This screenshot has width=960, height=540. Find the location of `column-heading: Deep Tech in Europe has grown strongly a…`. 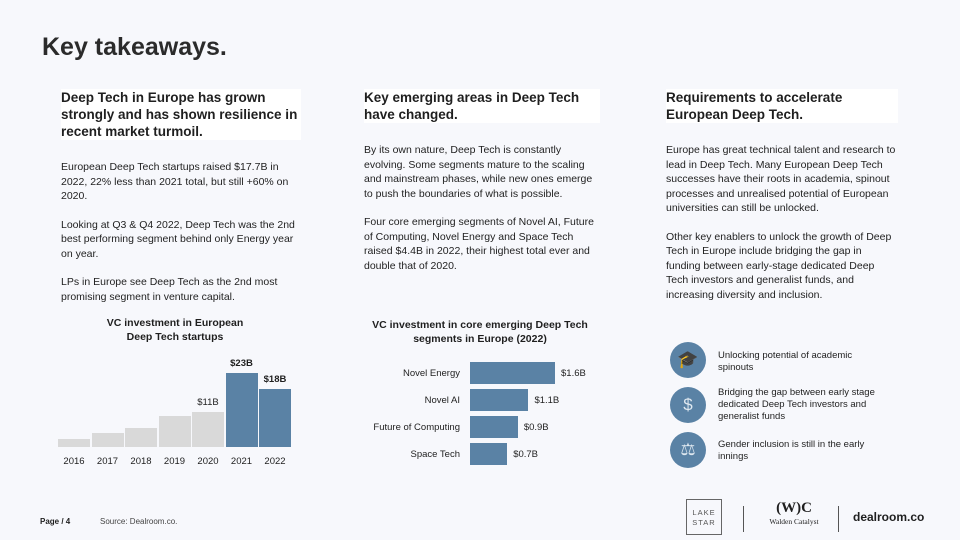

column-heading: Deep Tech in Europe has grown strongly a… is located at coordinates (181, 114).